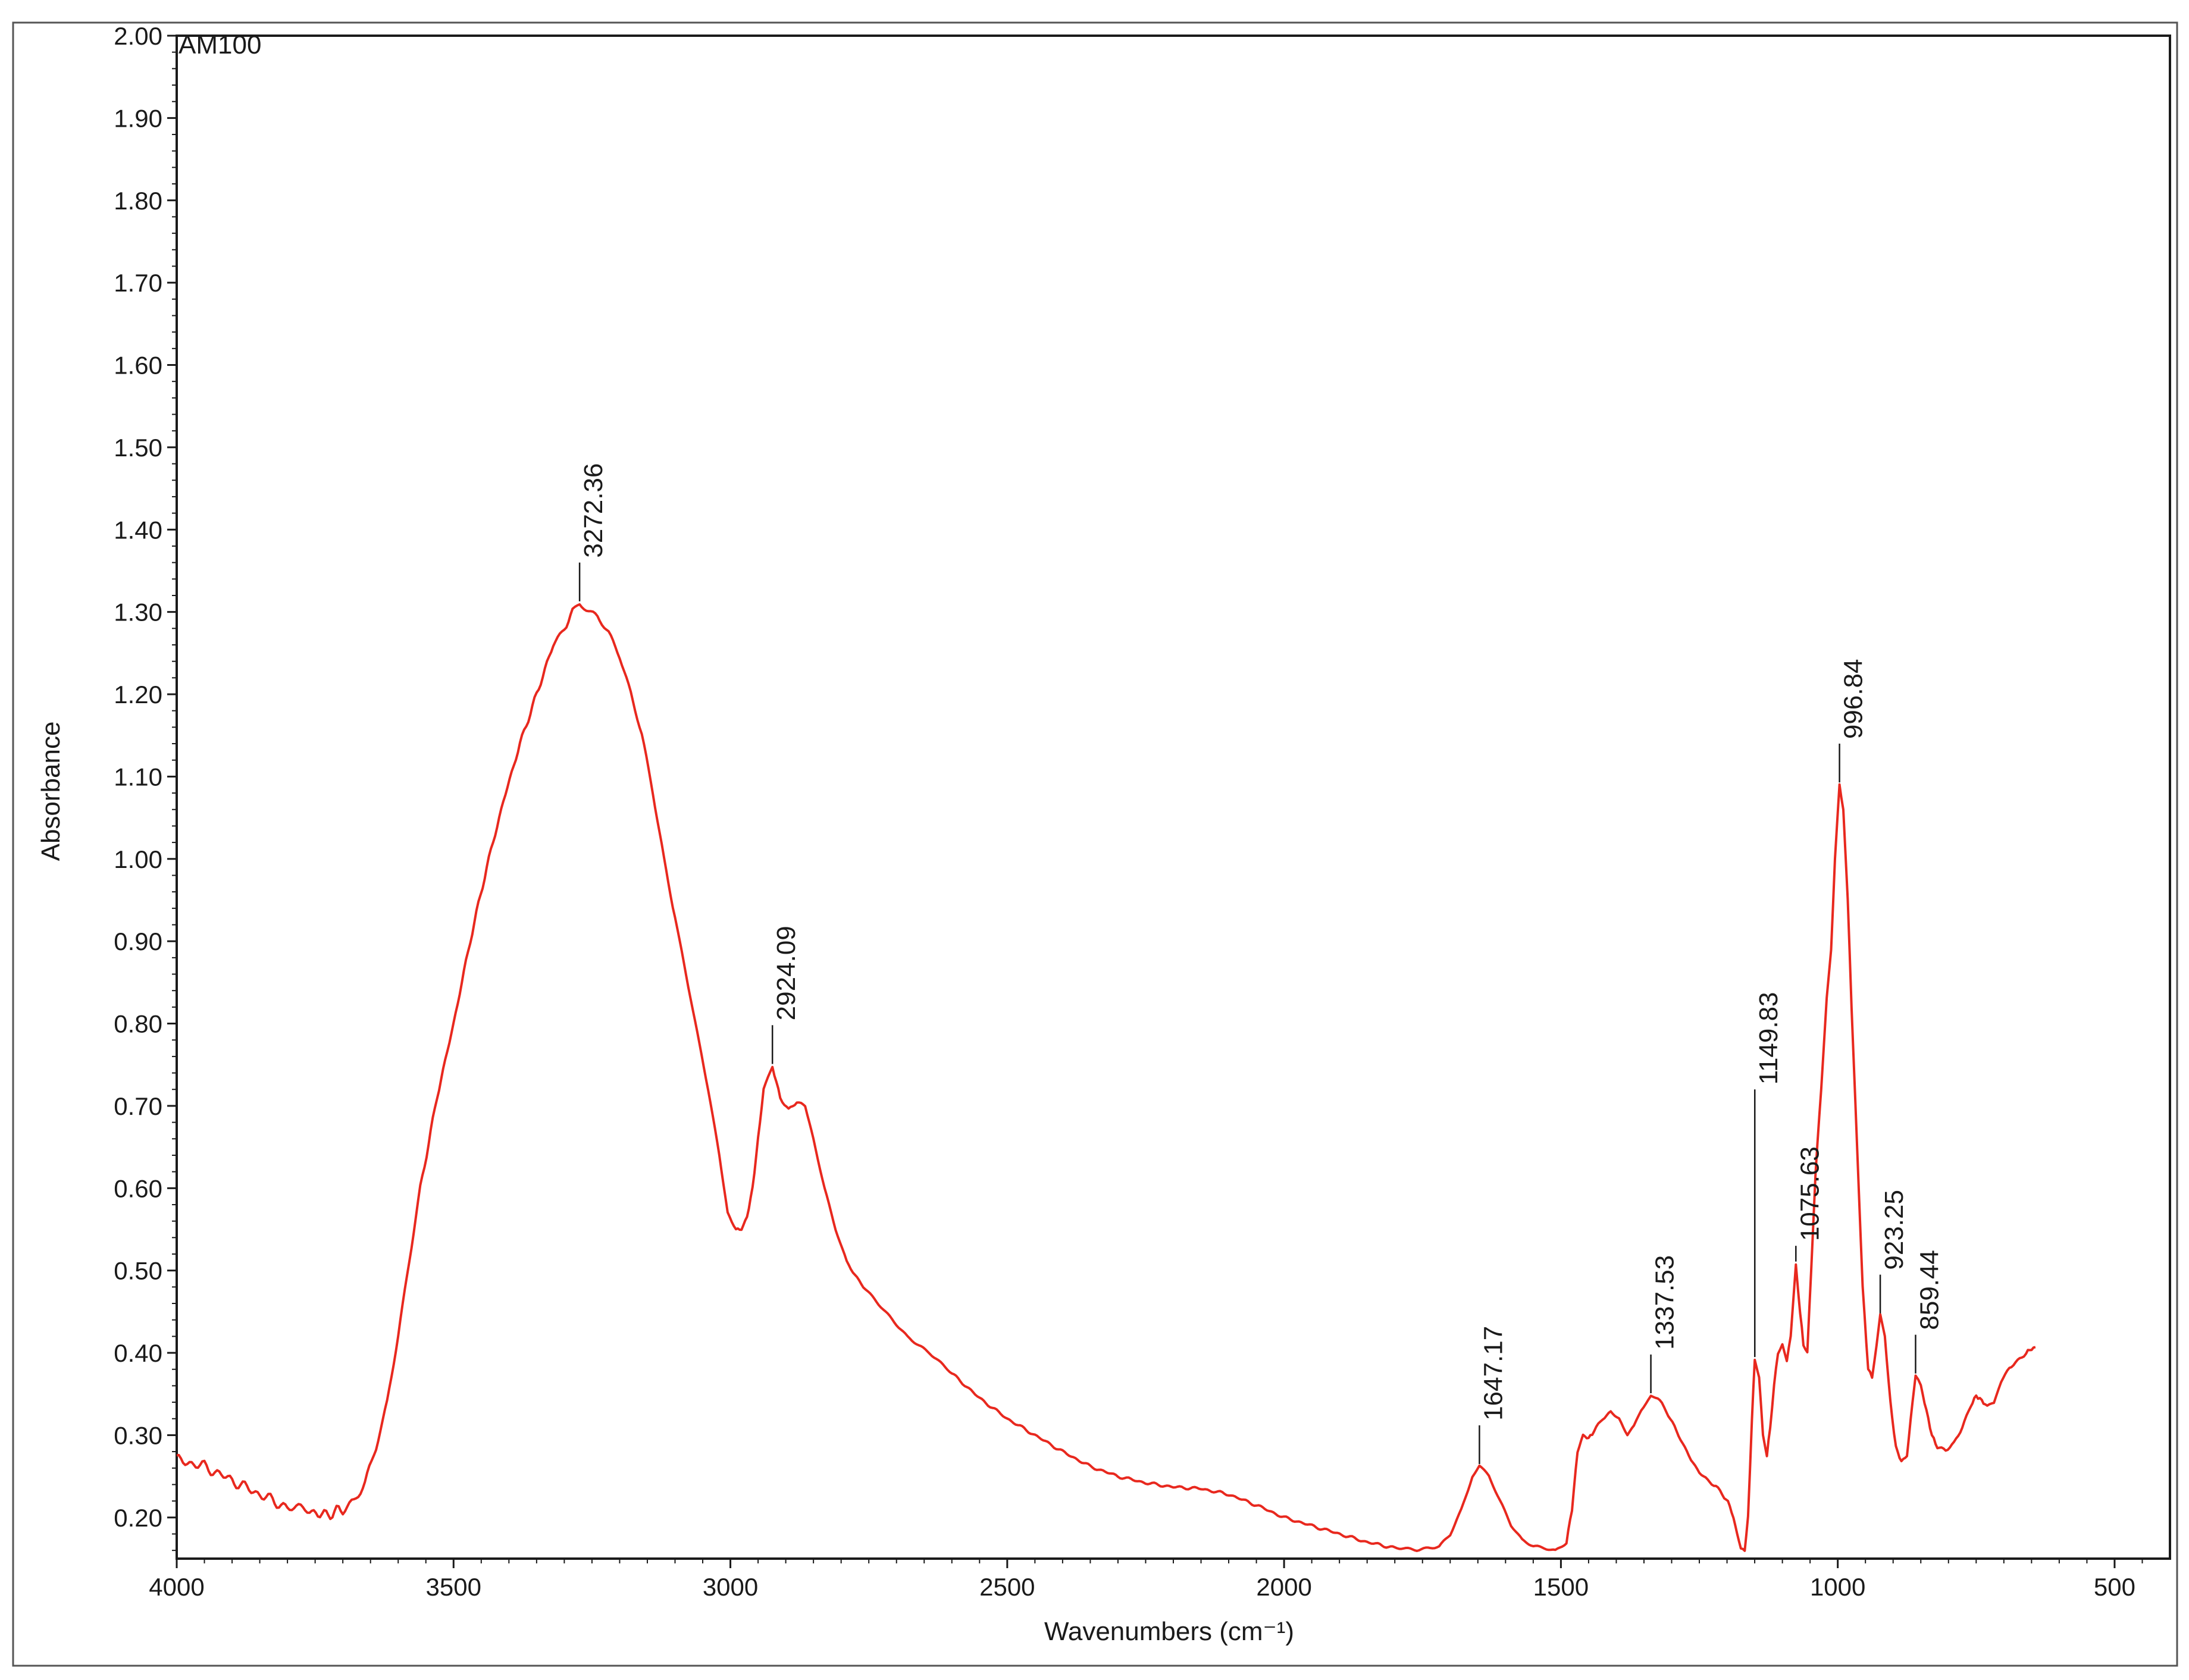 Image resolution: width=2189 pixels, height=1680 pixels. I want to click on x-tick-label: 2000, so click(1284, 1587).